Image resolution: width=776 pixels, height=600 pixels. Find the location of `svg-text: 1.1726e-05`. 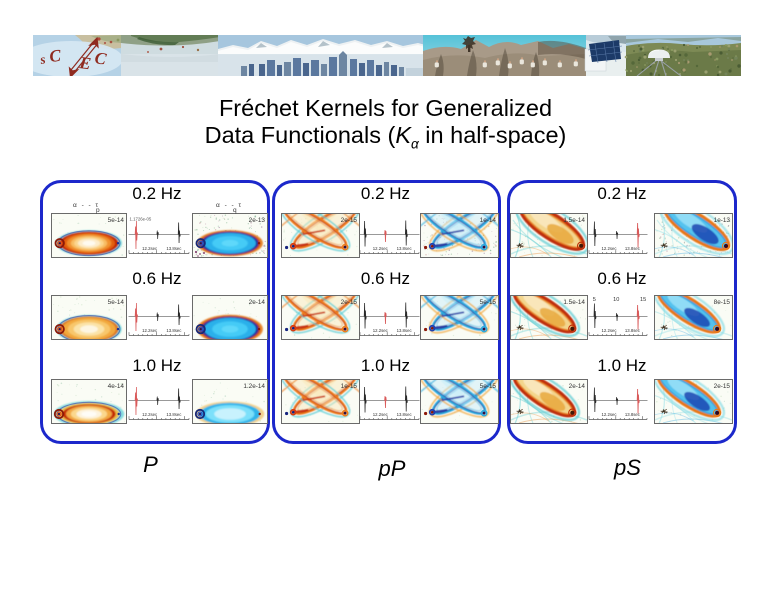

svg-text: 1.1726e-05 is located at coordinates (141, 219).